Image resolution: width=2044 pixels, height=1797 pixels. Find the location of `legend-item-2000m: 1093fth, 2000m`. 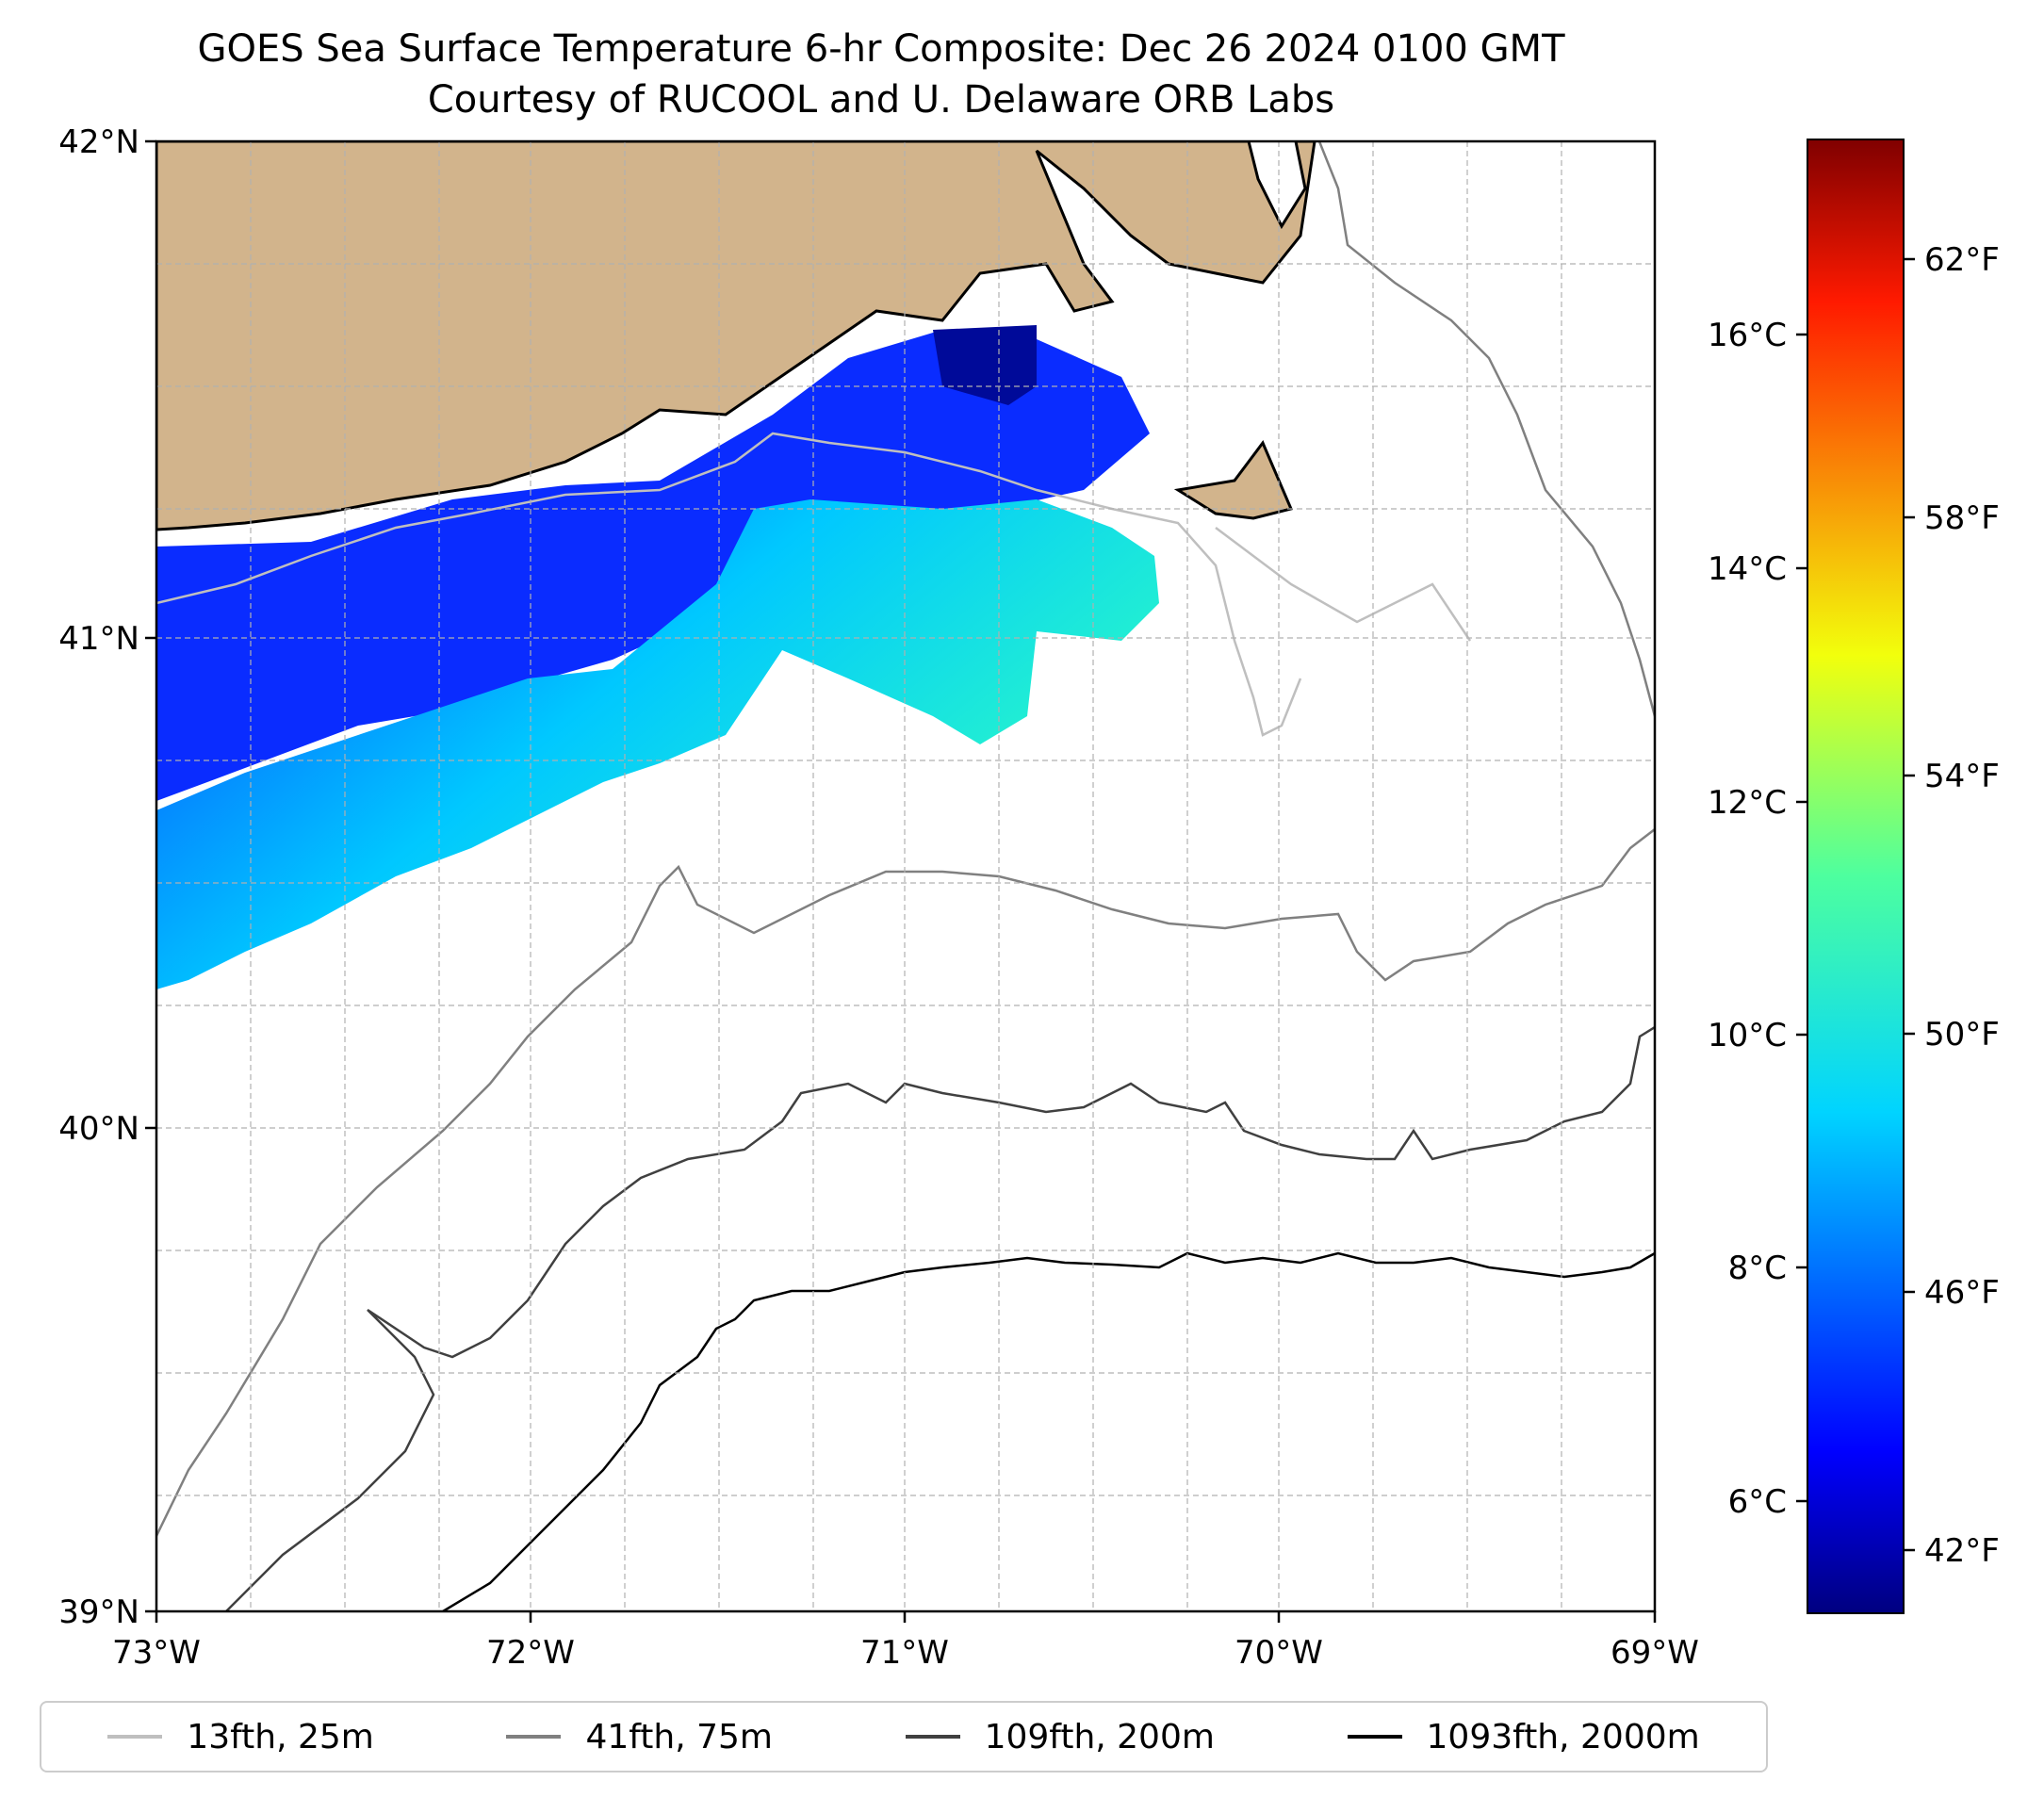

legend-item-2000m: 1093fth, 2000m is located at coordinates (1523, 1736).